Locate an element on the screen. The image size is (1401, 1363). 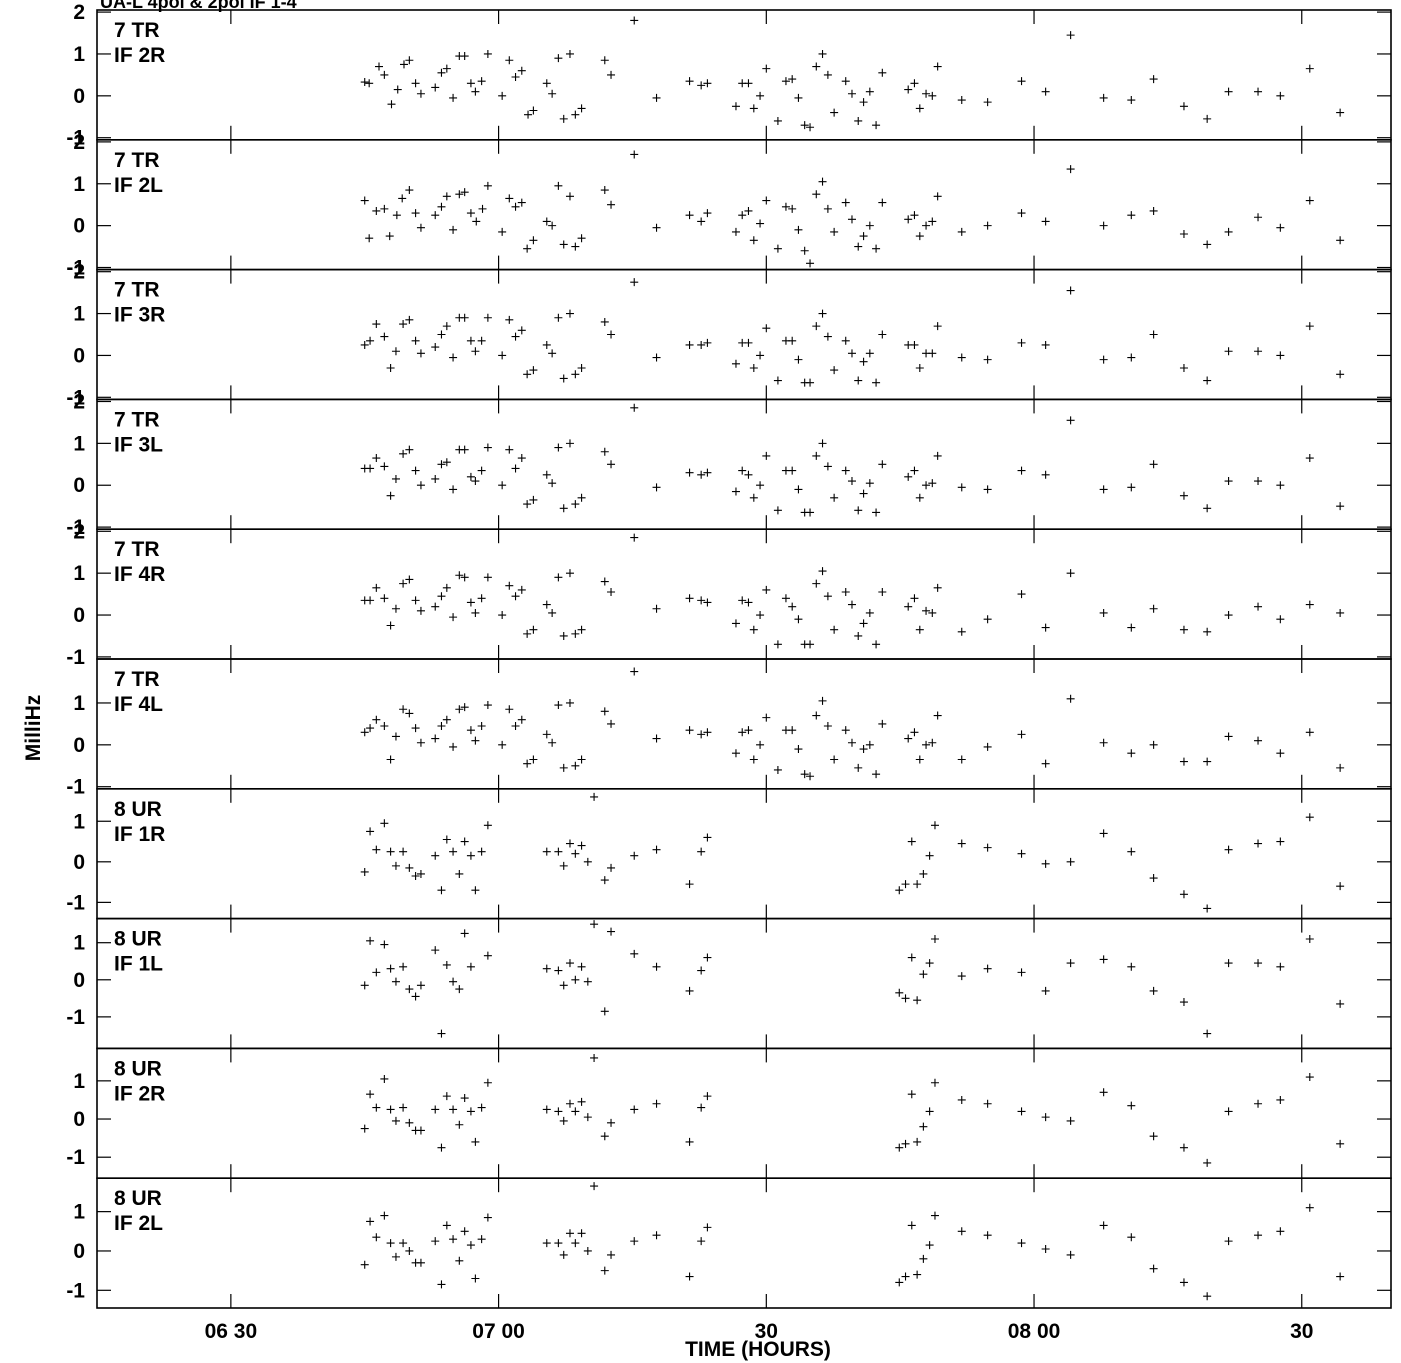
panel-label-source: 8 UR is located at coordinates (138, 939).